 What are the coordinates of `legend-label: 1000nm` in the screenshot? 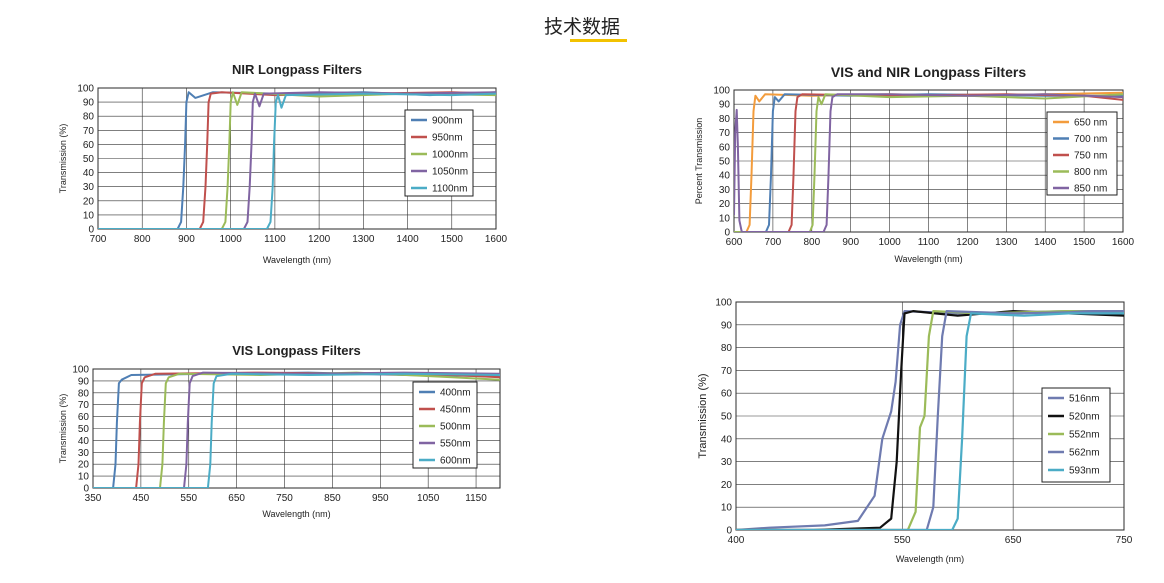 It's located at (450, 155).